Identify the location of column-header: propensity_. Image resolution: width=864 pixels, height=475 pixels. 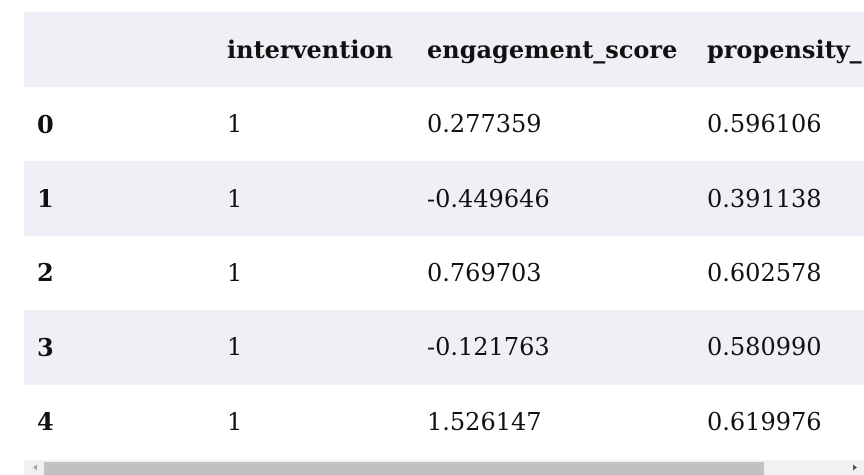
(784, 49).